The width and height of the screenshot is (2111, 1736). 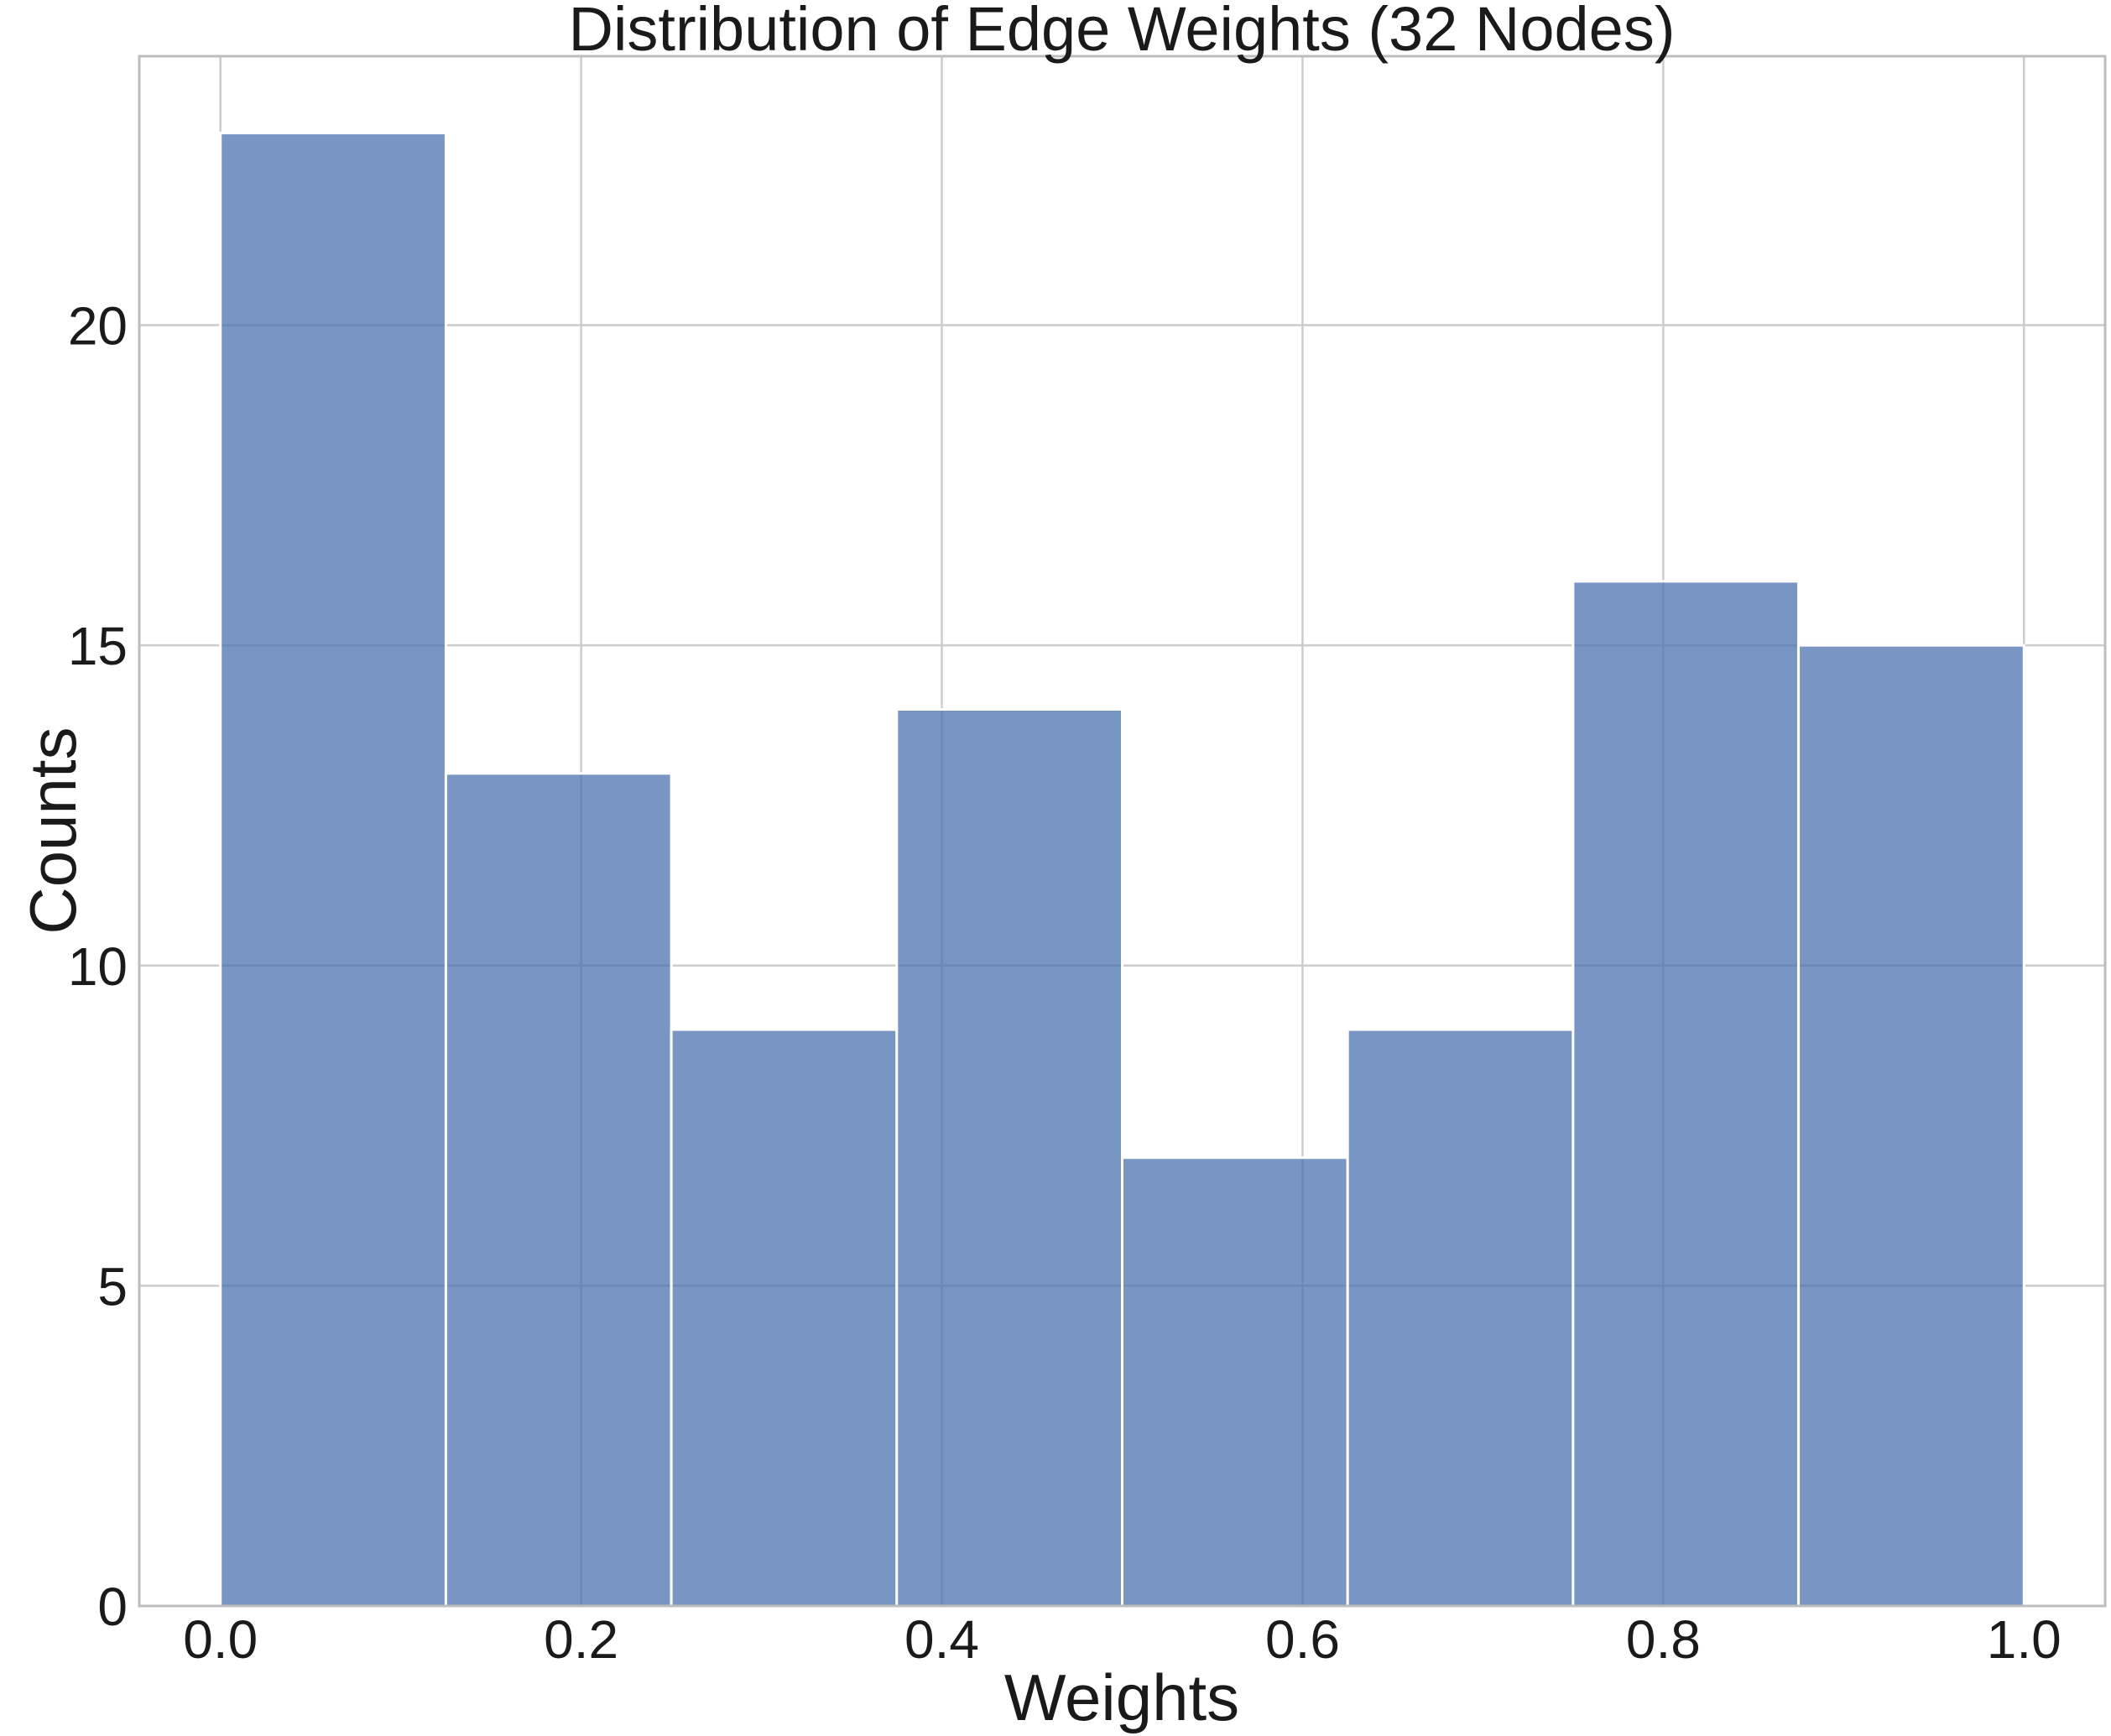 I want to click on chart-title: Distribution of Edge Weights (32 Nodes), so click(x=1122, y=32).